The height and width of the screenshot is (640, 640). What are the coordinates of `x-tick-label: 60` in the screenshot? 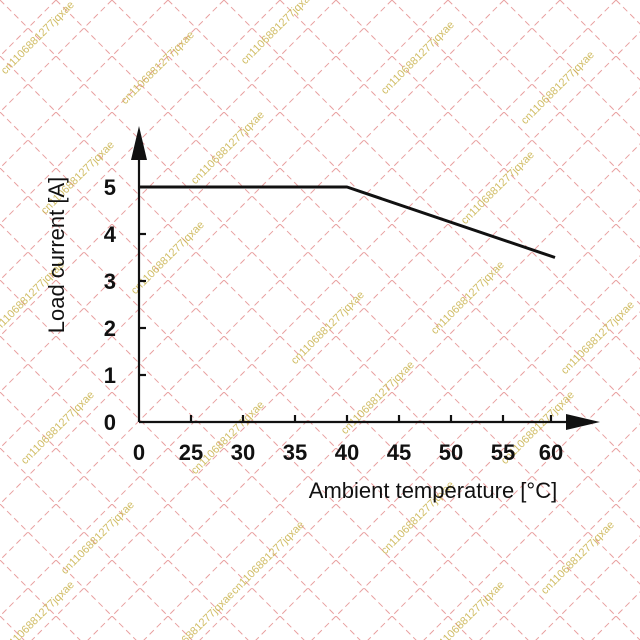 It's located at (551, 452).